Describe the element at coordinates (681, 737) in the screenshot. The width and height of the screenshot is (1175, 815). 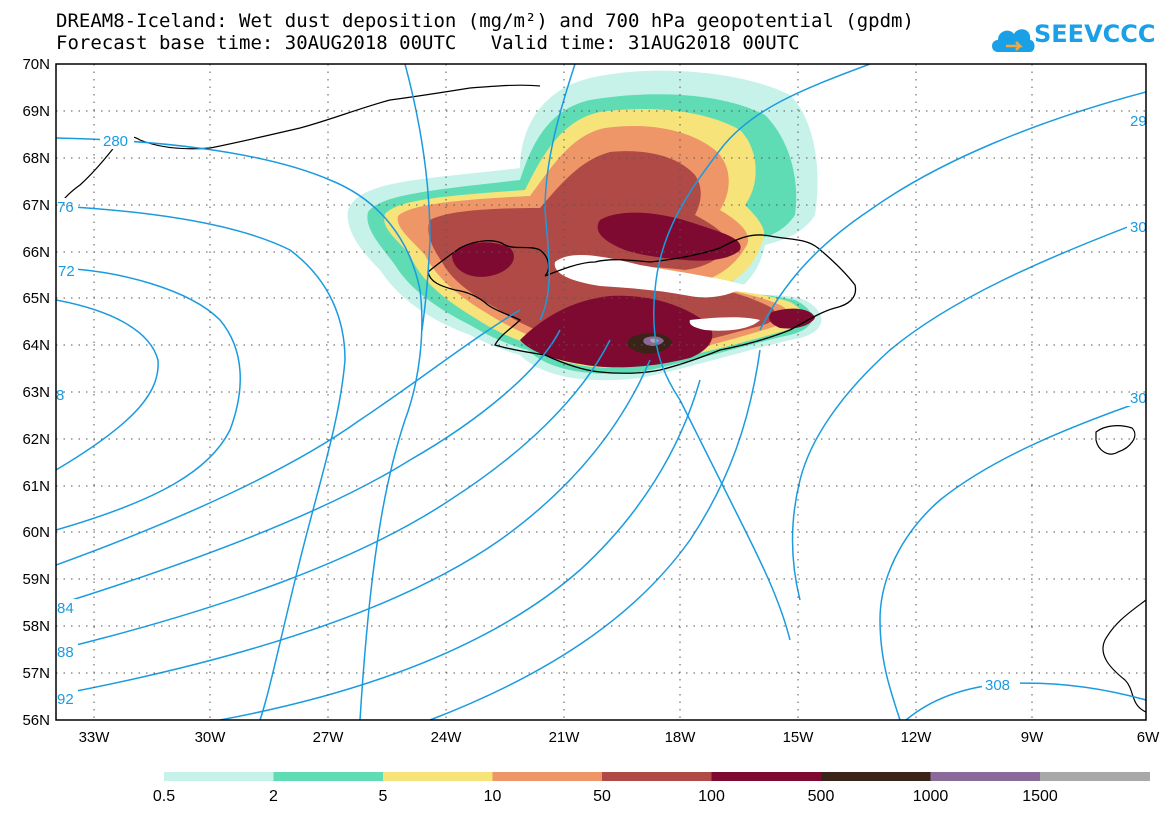
I see `lon-label: 18W` at that location.